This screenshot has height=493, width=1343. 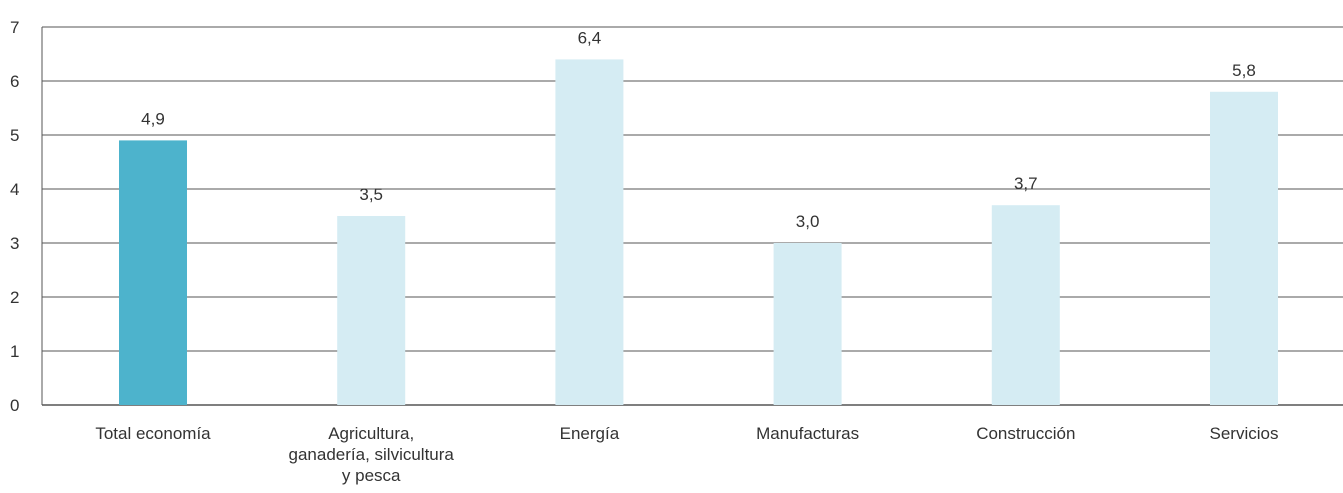 I want to click on y-tick-label: 7, so click(x=14, y=27).